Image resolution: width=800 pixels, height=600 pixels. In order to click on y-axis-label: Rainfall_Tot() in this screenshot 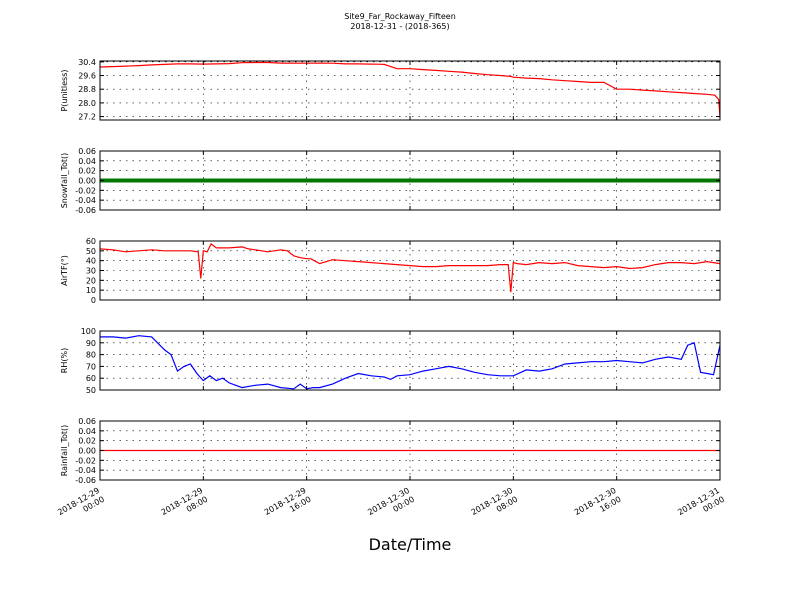, I will do `click(64, 451)`.